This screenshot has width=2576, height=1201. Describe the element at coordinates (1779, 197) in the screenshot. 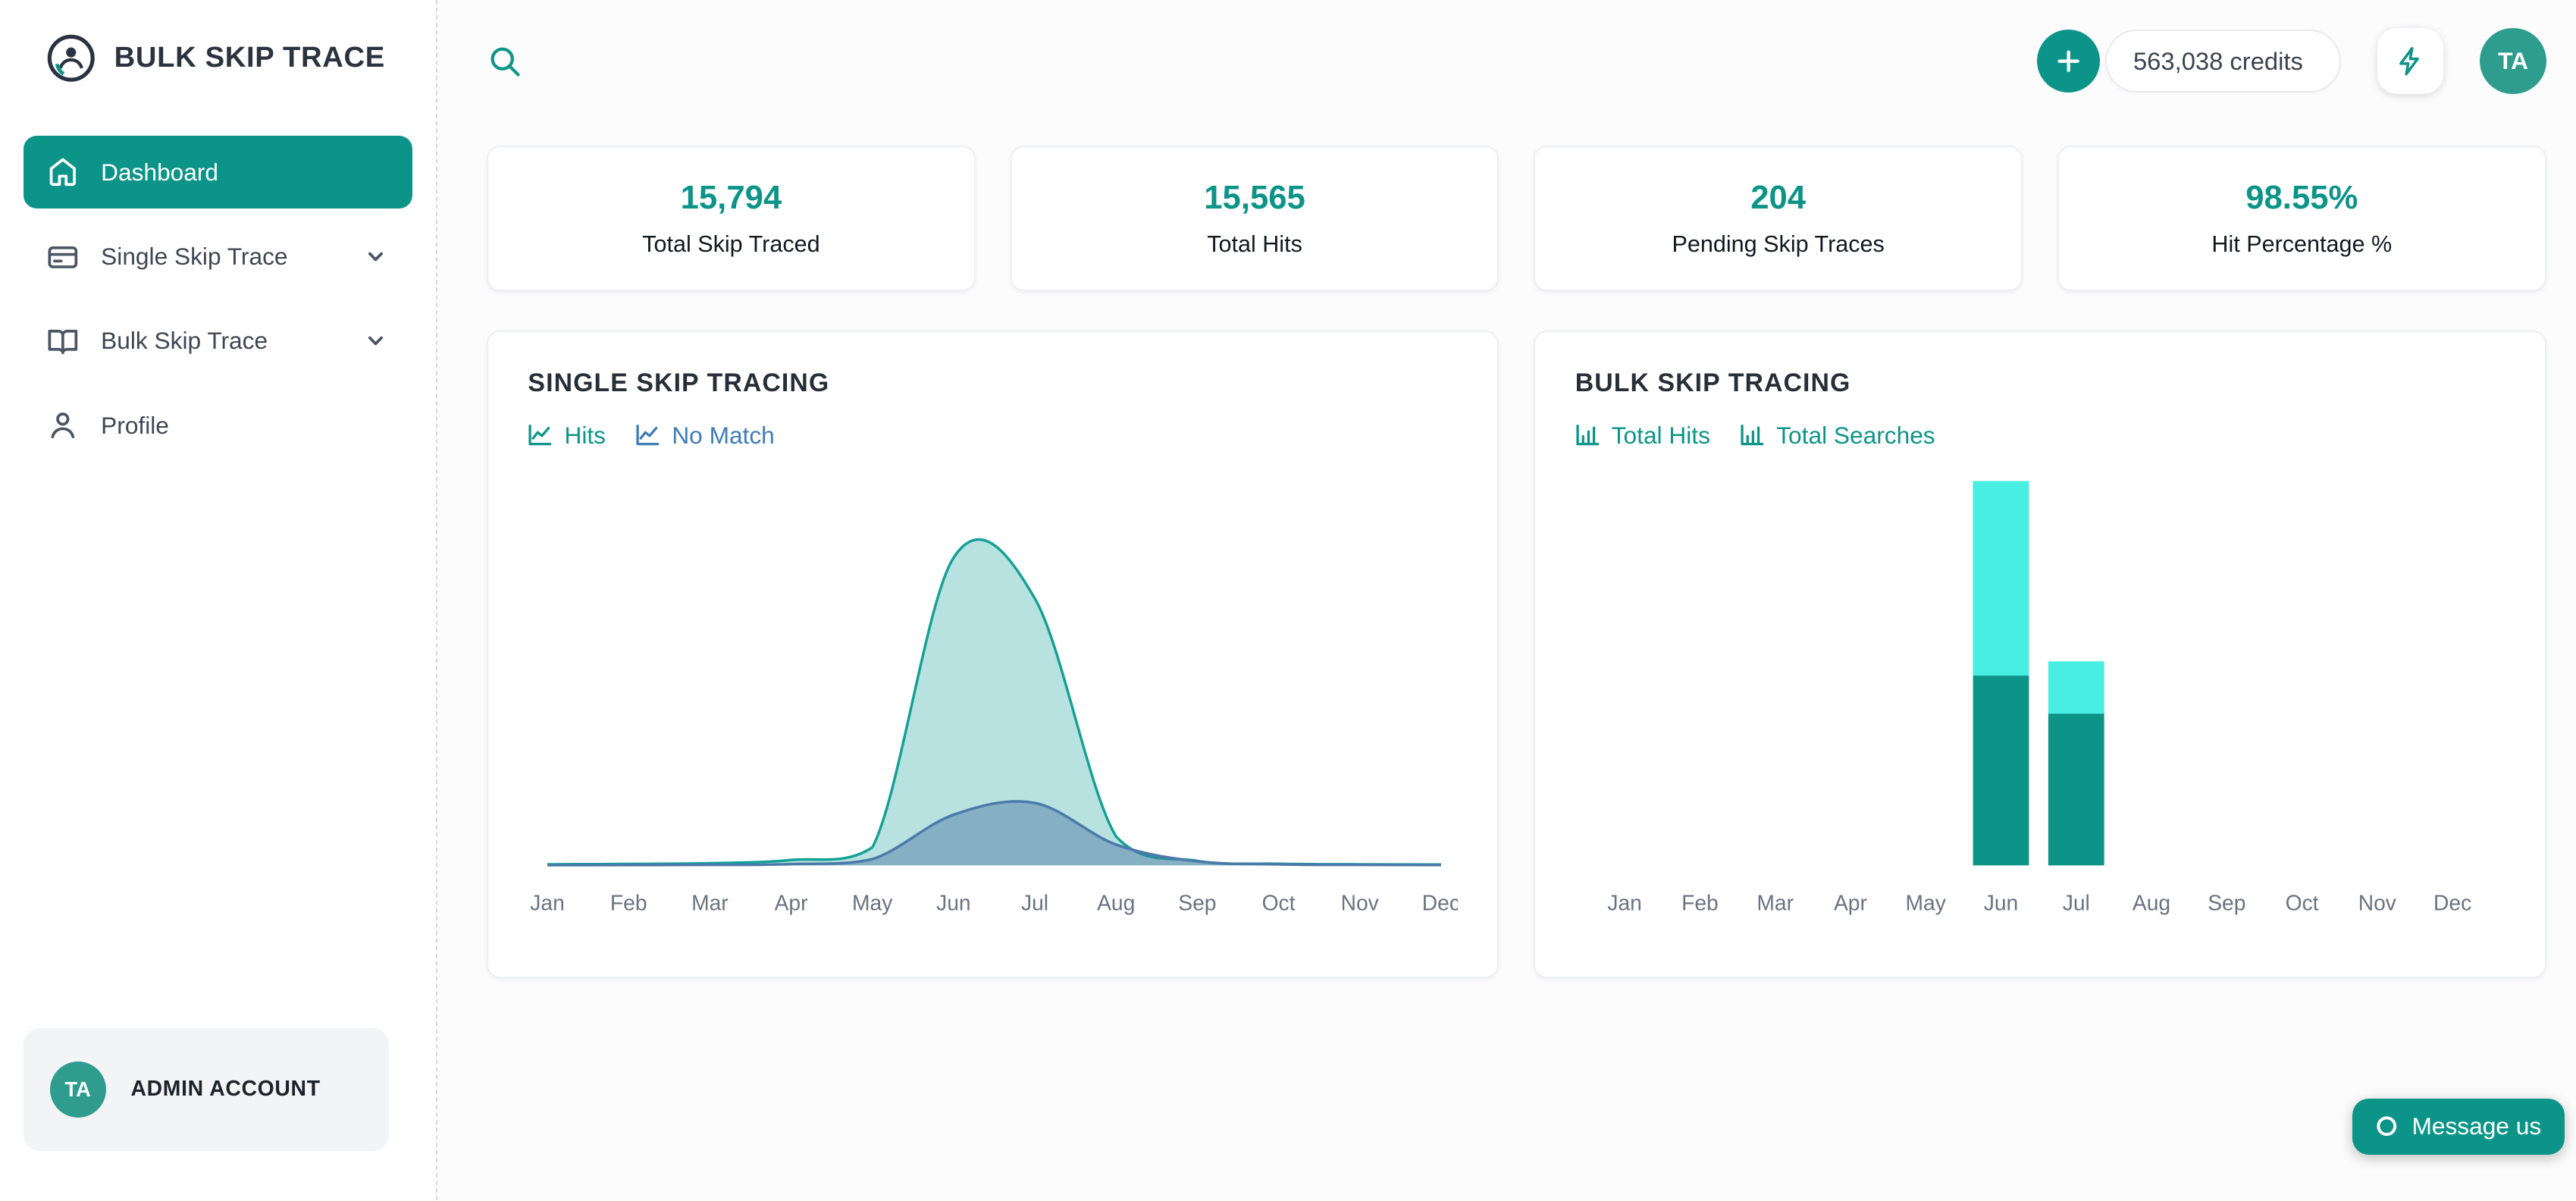

I see `stat-value: 204` at that location.